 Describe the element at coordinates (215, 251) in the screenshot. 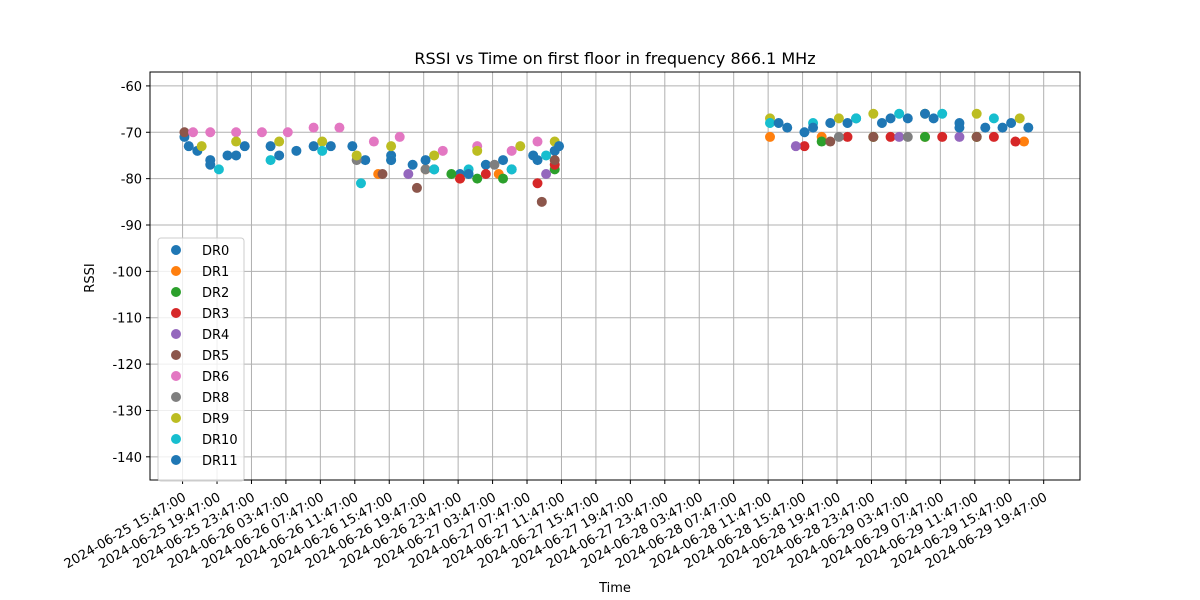

I see `legend-label: DR0` at that location.